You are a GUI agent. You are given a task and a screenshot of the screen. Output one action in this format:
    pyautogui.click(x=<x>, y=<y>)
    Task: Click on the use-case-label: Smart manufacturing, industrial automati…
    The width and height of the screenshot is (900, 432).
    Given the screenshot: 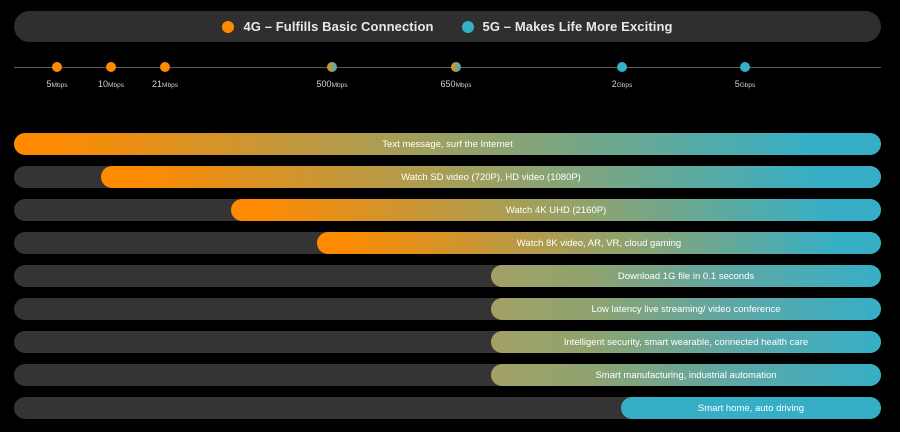 What is the action you would take?
    pyautogui.click(x=686, y=375)
    